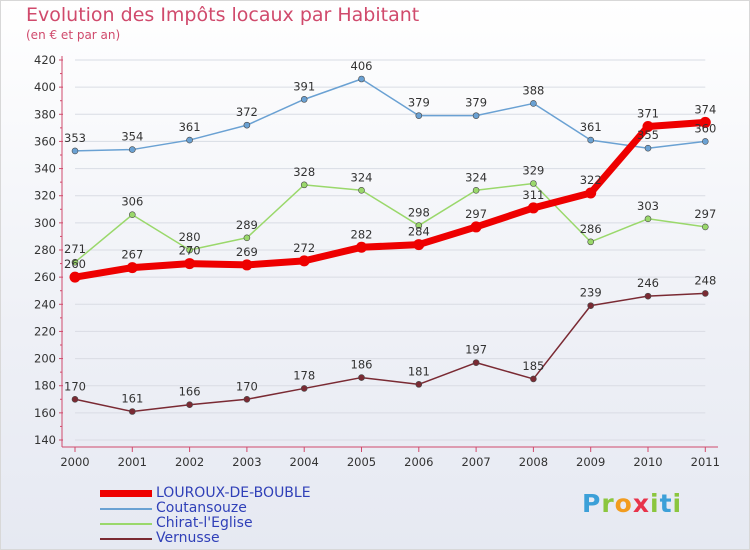 The image size is (750, 550). Describe the element at coordinates (45, 60) in the screenshot. I see `y-tick-label: 420` at that location.